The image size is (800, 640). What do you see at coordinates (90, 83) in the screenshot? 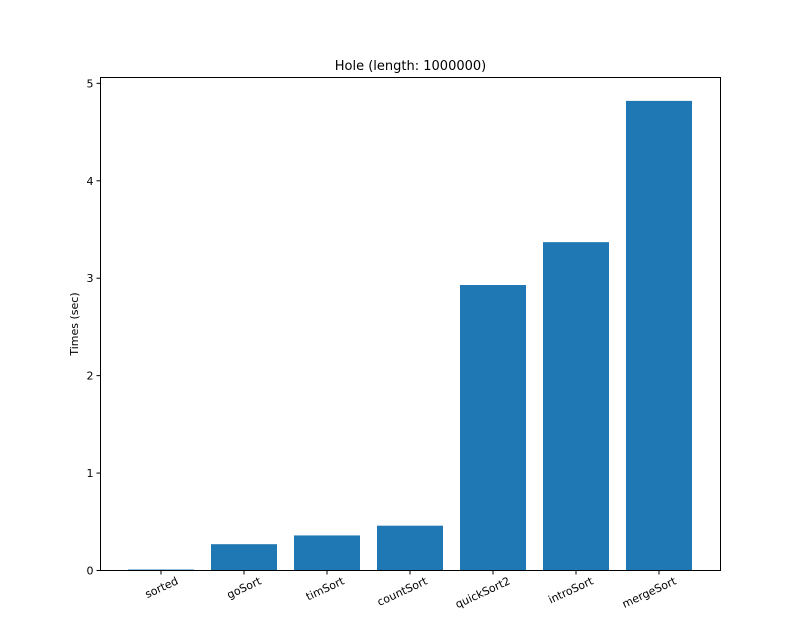
I see `y-tick-label: 5` at bounding box center [90, 83].